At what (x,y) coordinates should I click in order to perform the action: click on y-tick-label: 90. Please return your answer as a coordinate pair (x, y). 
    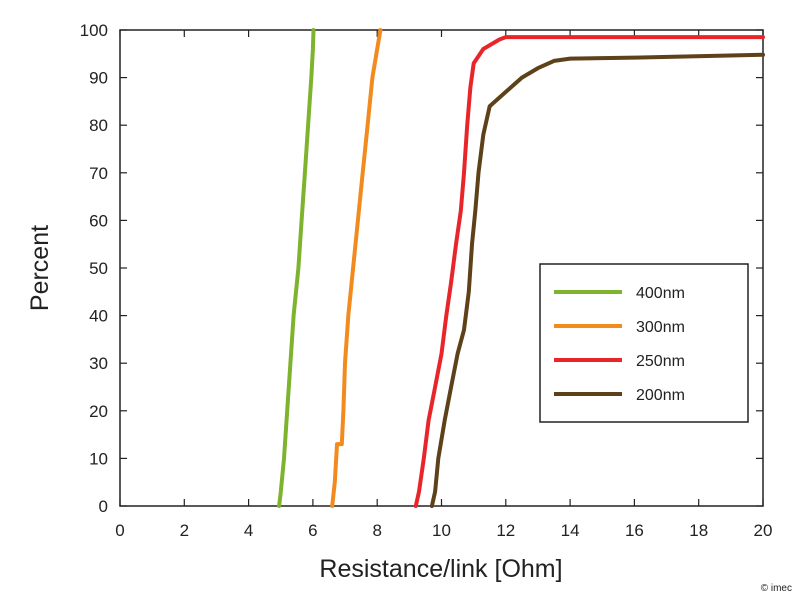
    Looking at the image, I should click on (98, 78).